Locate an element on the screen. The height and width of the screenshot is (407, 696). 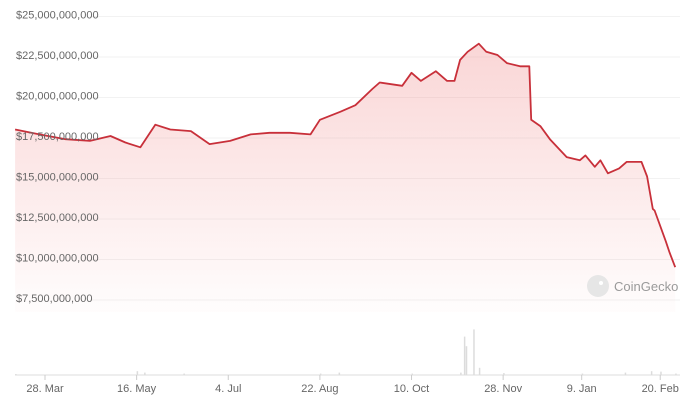
coingecko-watermark: CoinGecko is located at coordinates (632, 286).